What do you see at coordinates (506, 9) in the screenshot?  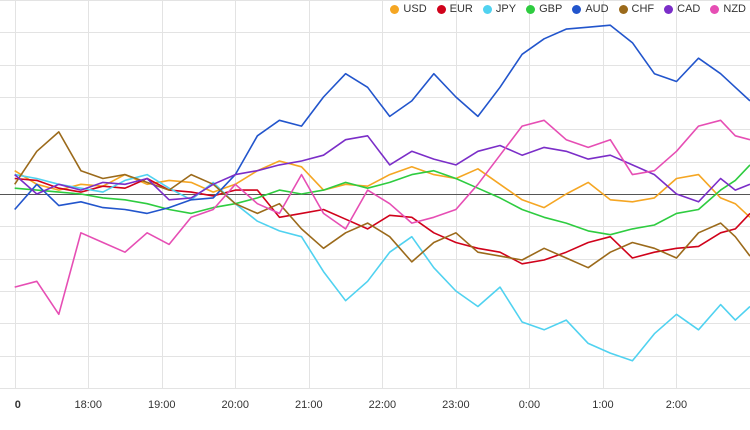 I see `legend-label: JPY` at bounding box center [506, 9].